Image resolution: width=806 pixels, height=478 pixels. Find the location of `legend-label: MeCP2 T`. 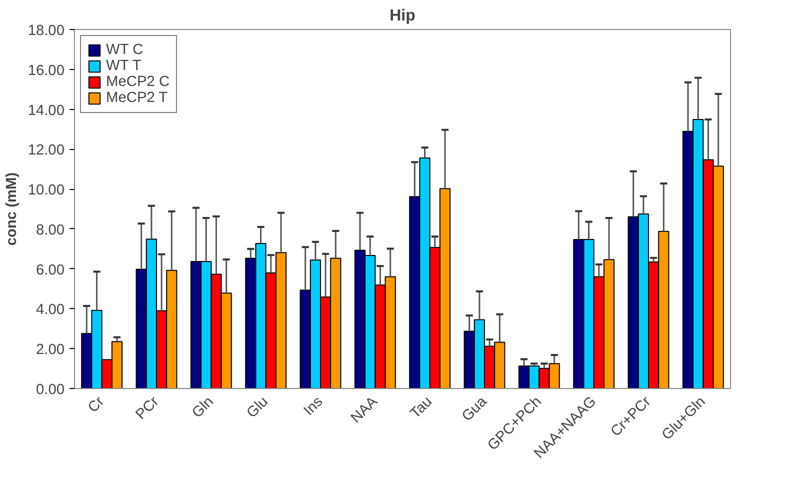

legend-label: MeCP2 T is located at coordinates (137, 98).